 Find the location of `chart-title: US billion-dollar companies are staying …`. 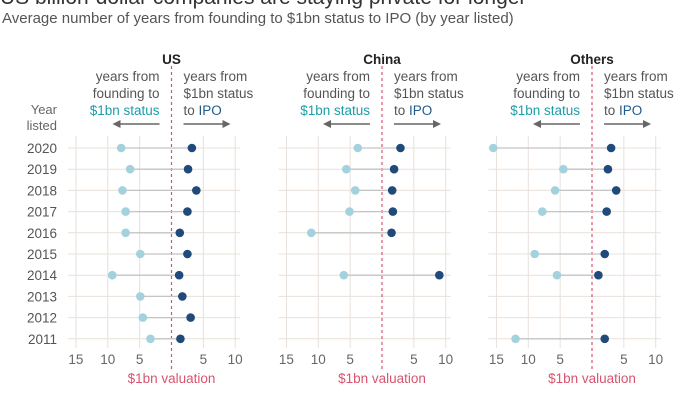

chart-title: US billion-dollar companies are staying … is located at coordinates (263, 5).